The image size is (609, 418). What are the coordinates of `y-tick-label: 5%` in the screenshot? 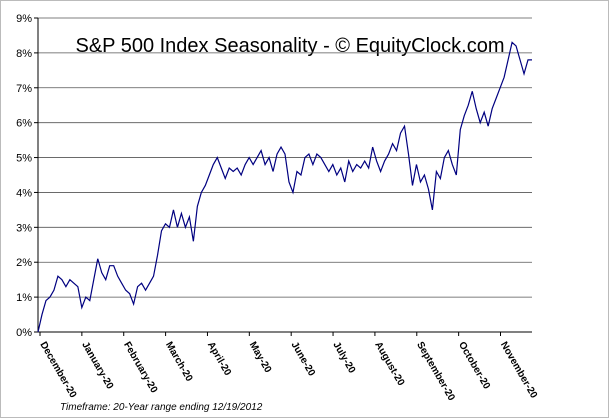 It's located at (24, 159).